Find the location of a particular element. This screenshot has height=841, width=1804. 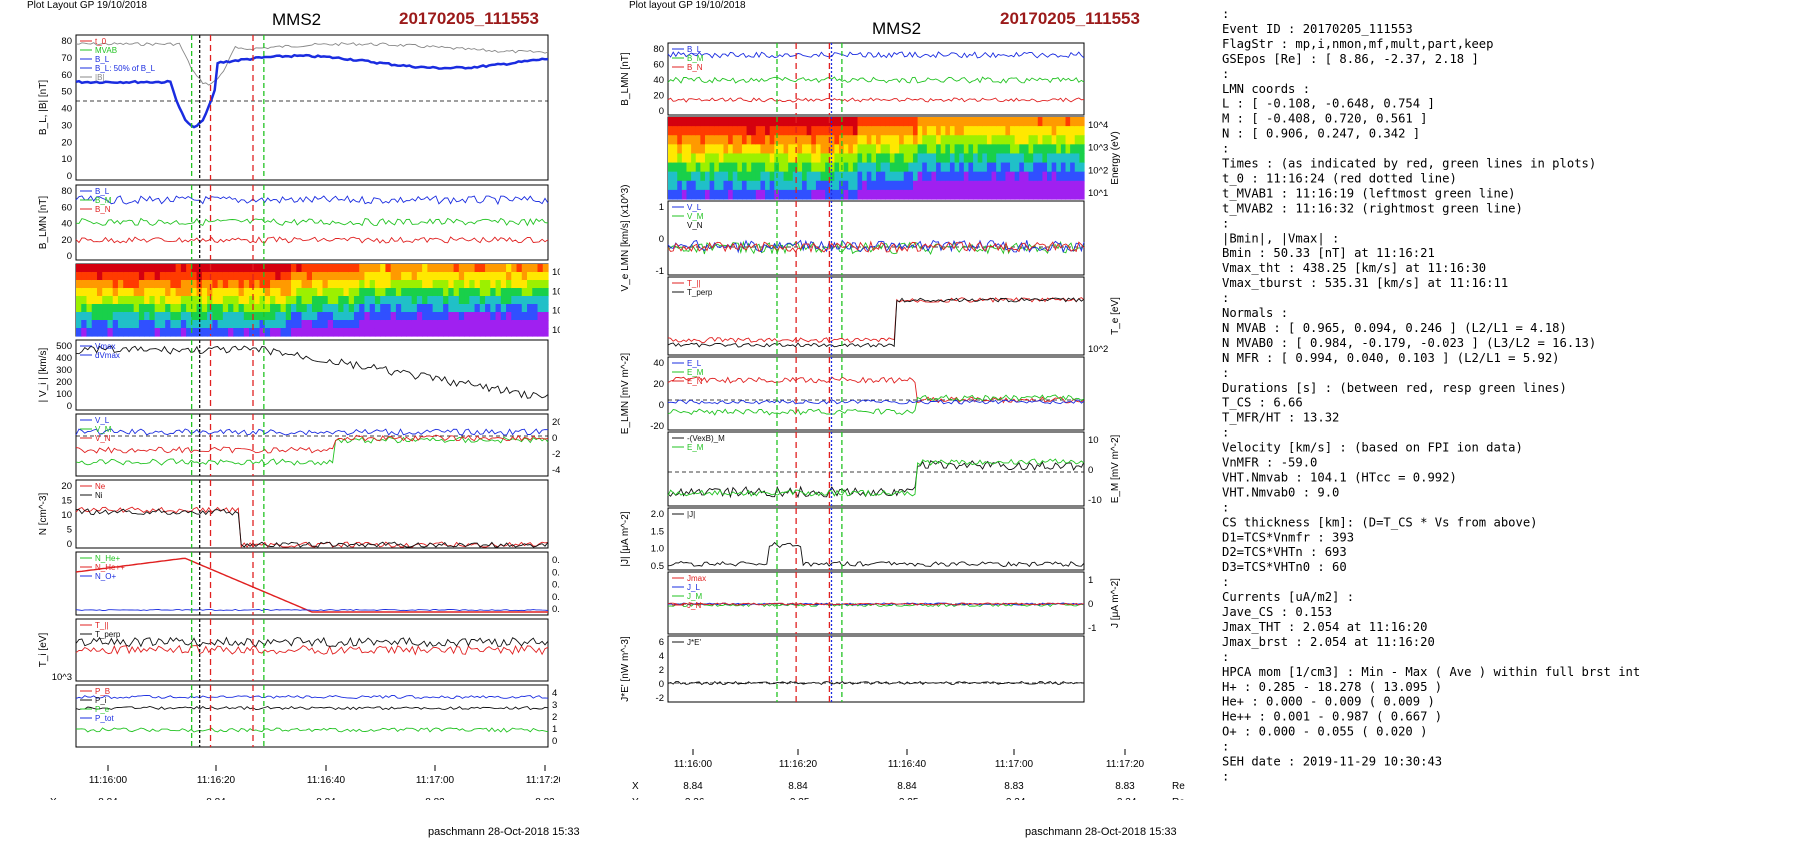

legend-label: B_N is located at coordinates (695, 67).